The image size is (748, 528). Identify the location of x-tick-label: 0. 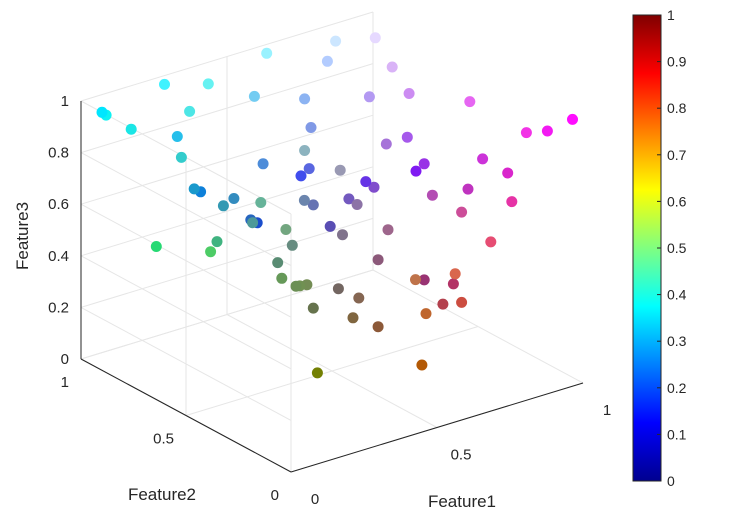
(315, 499).